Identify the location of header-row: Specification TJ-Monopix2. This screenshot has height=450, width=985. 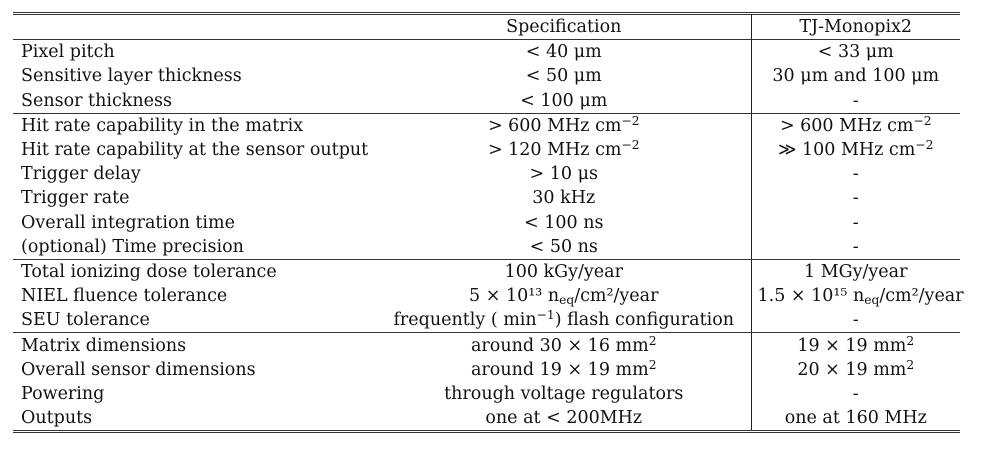
(486, 26).